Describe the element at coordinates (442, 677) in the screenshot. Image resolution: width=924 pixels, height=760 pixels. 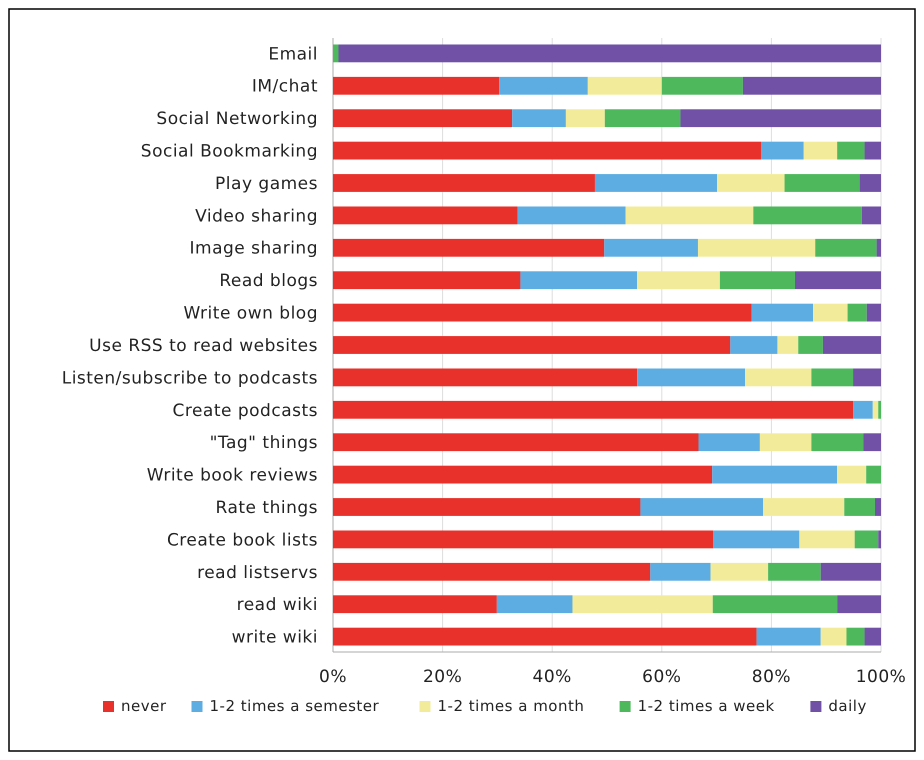
I see `x-tick-label: 20%` at that location.